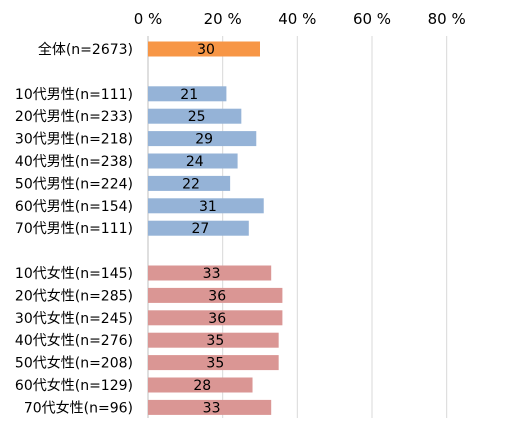 Image resolution: width=518 pixels, height=433 pixels. Describe the element at coordinates (74, 95) in the screenshot. I see `category-label: 10代男性(n=111)` at that location.